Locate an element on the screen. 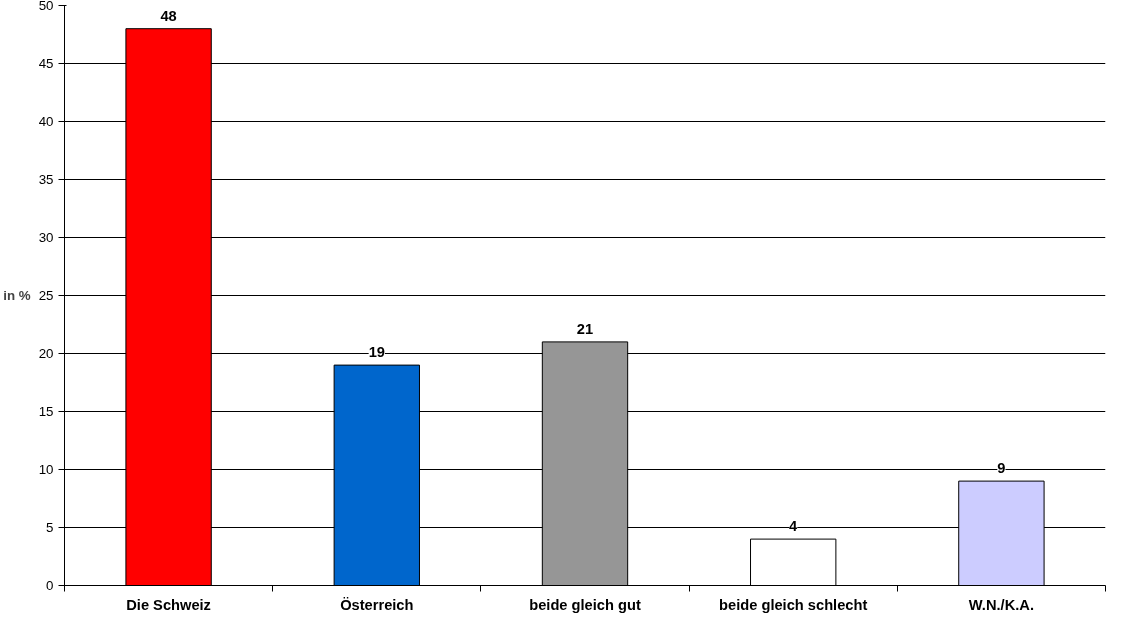  y-tick-label: 0 is located at coordinates (50, 585).